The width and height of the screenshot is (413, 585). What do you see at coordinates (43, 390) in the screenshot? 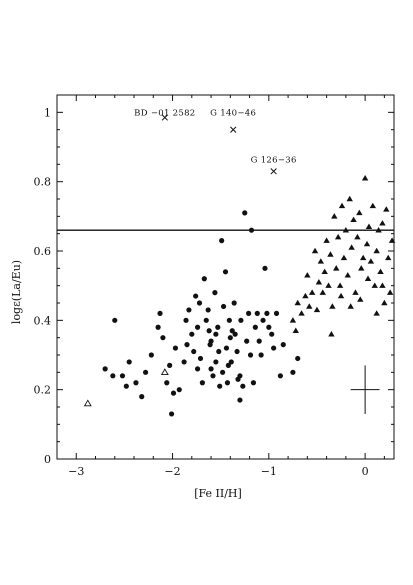
I see `y-tick-label: 0.2` at bounding box center [43, 390].